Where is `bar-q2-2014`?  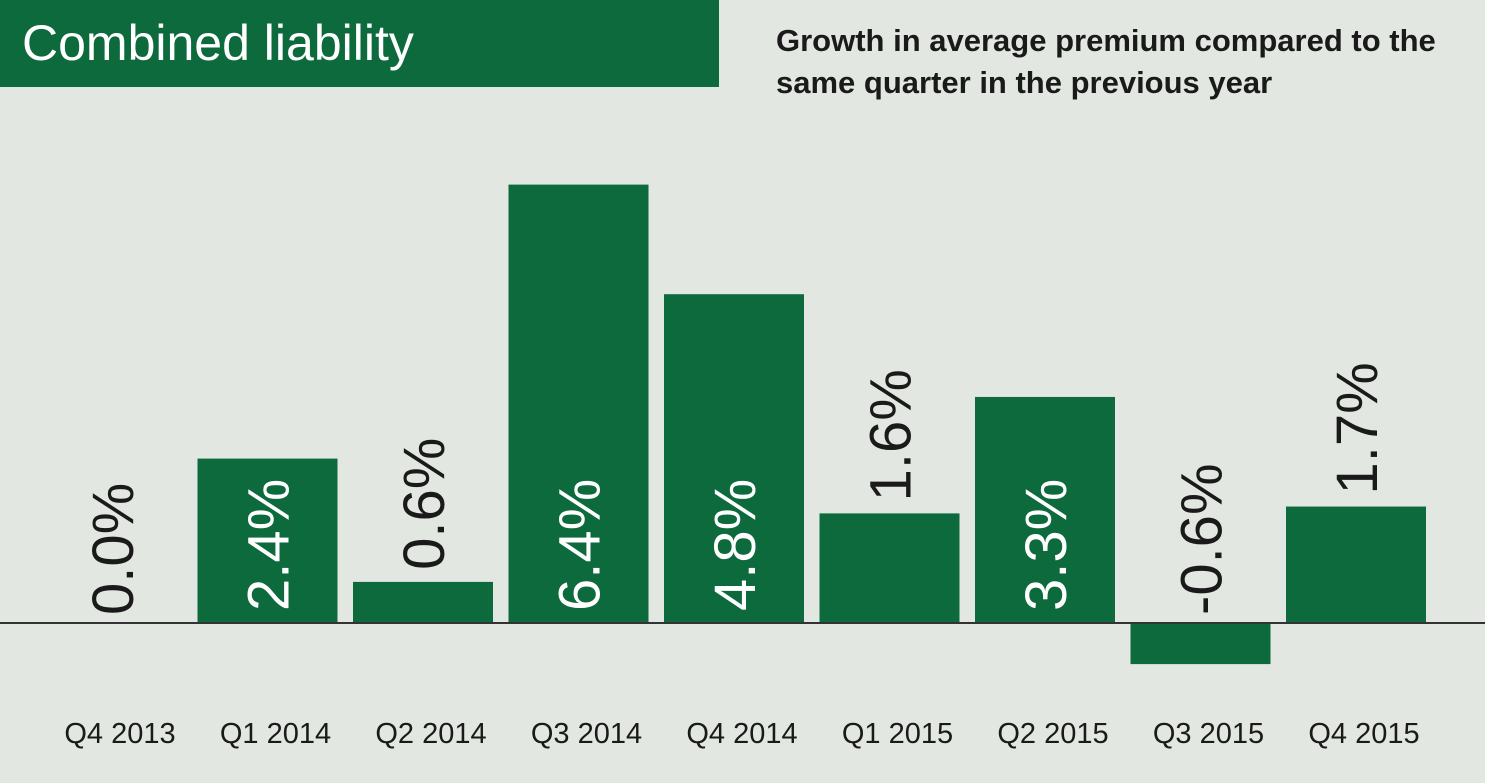
bar-q2-2014 is located at coordinates (423, 602).